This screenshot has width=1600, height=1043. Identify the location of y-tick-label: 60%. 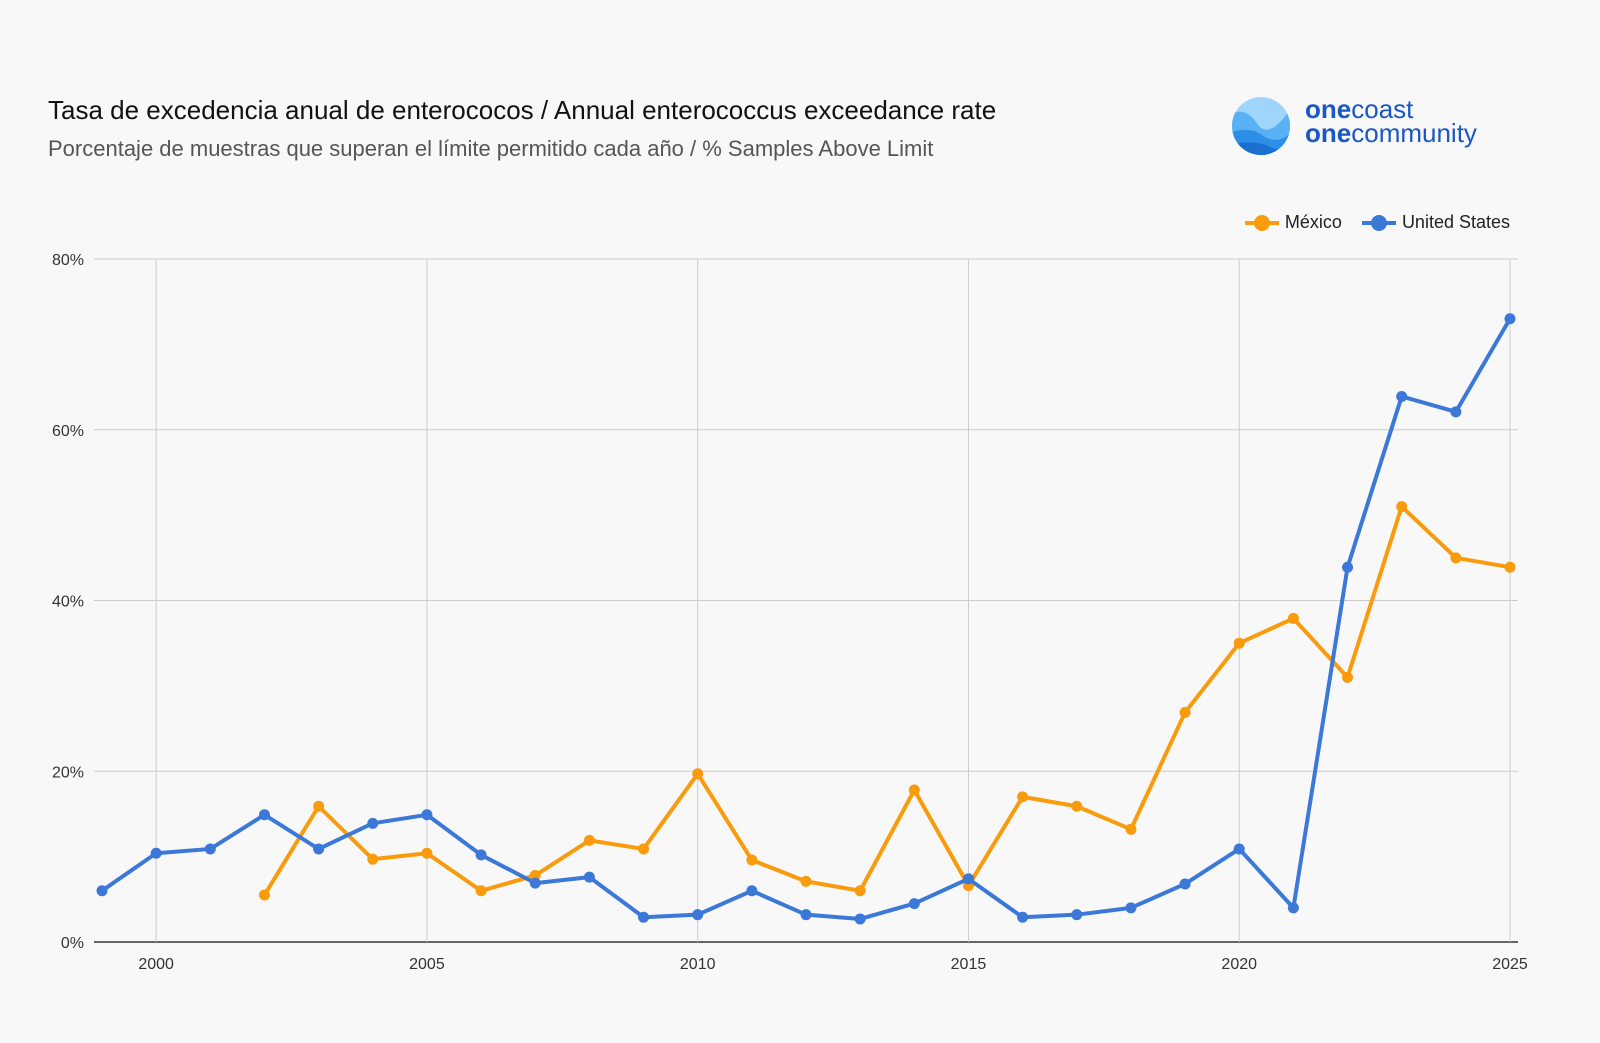
(68, 431).